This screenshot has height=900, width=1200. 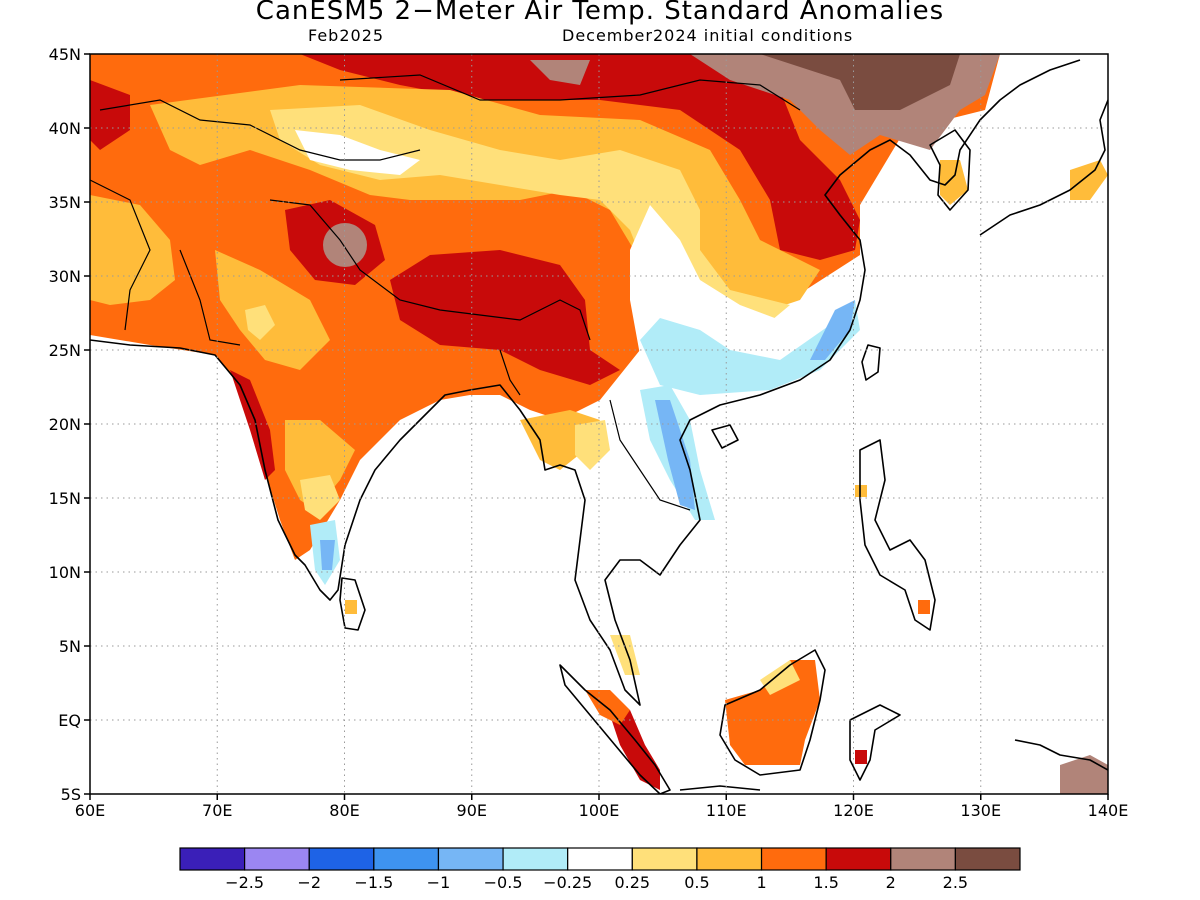 What do you see at coordinates (65, 202) in the screenshot?
I see `lat-tick-label: 35N` at bounding box center [65, 202].